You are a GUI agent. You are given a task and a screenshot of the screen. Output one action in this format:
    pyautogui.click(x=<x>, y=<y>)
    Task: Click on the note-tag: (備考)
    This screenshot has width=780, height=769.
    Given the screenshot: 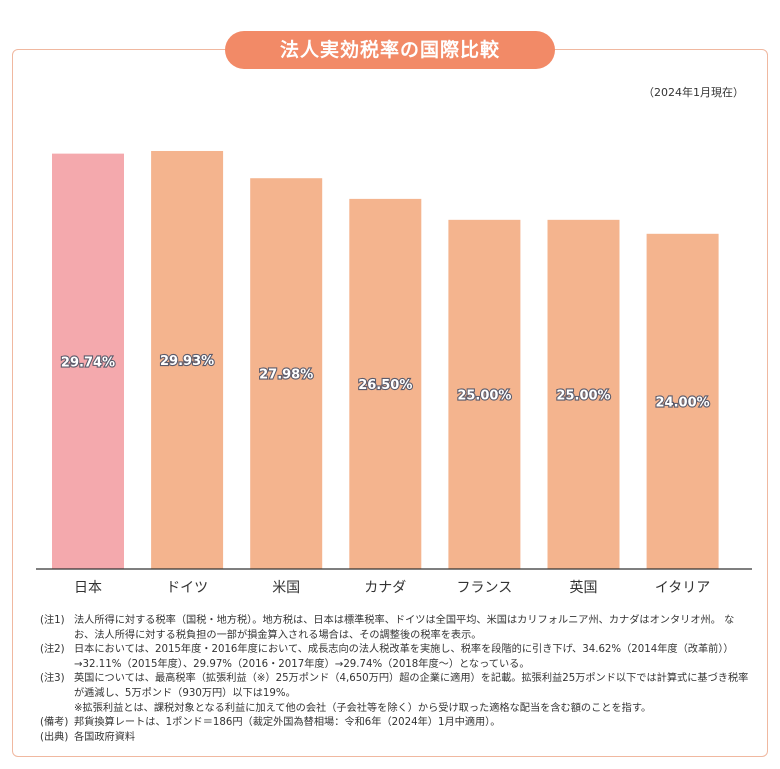 What is the action you would take?
    pyautogui.click(x=54, y=723)
    